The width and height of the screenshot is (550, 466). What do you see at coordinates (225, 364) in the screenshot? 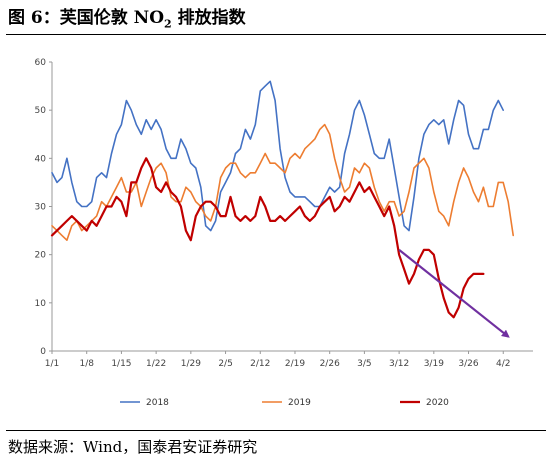
I see `x-tick-label: 2/5` at bounding box center [225, 364].